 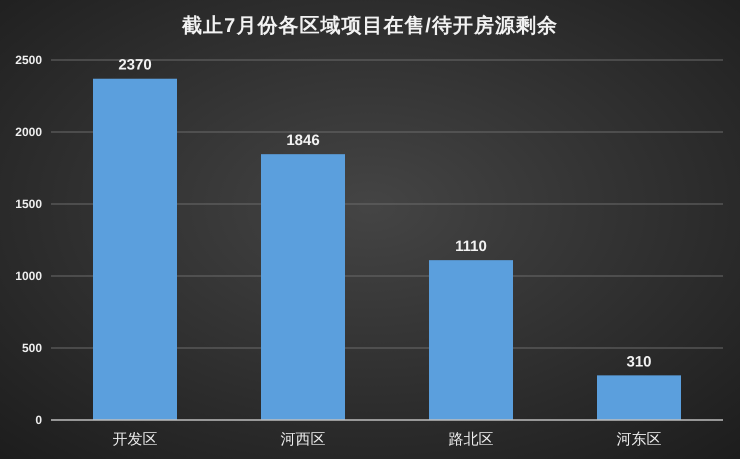 What do you see at coordinates (28, 132) in the screenshot?
I see `y-tick-label: 2000` at bounding box center [28, 132].